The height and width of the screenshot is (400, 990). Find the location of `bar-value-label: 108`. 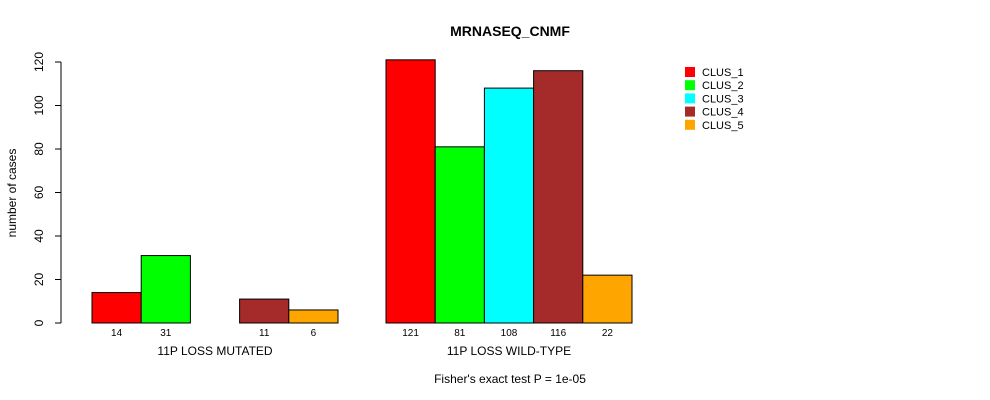

bar-value-label: 108 is located at coordinates (509, 333).